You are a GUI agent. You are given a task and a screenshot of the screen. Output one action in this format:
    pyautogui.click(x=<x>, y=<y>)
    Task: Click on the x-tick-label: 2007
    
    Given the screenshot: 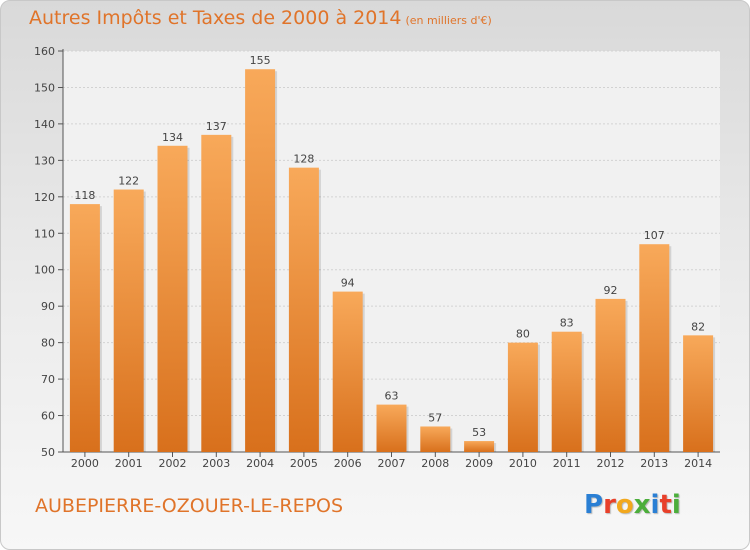 What is the action you would take?
    pyautogui.click(x=392, y=463)
    